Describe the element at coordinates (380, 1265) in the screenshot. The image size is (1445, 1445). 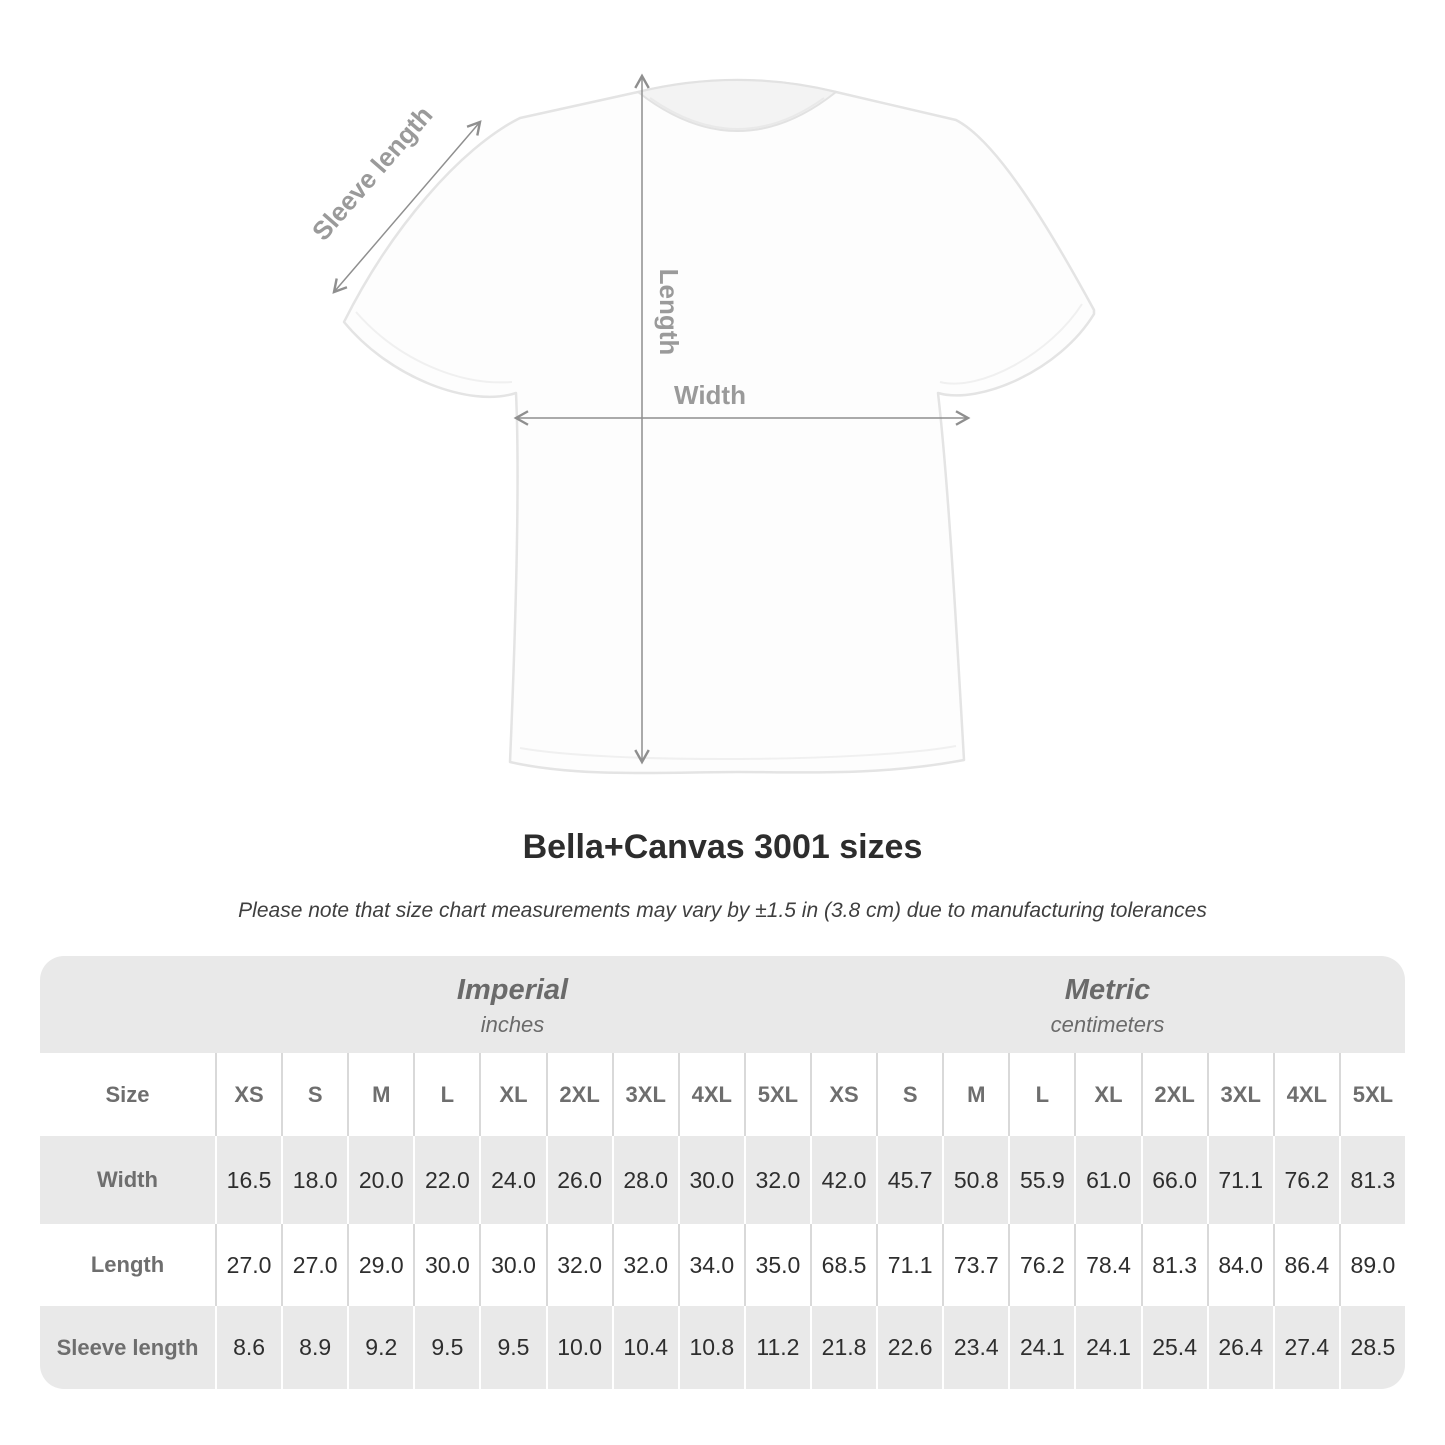
I see `measurement-cell: 29.0` at that location.